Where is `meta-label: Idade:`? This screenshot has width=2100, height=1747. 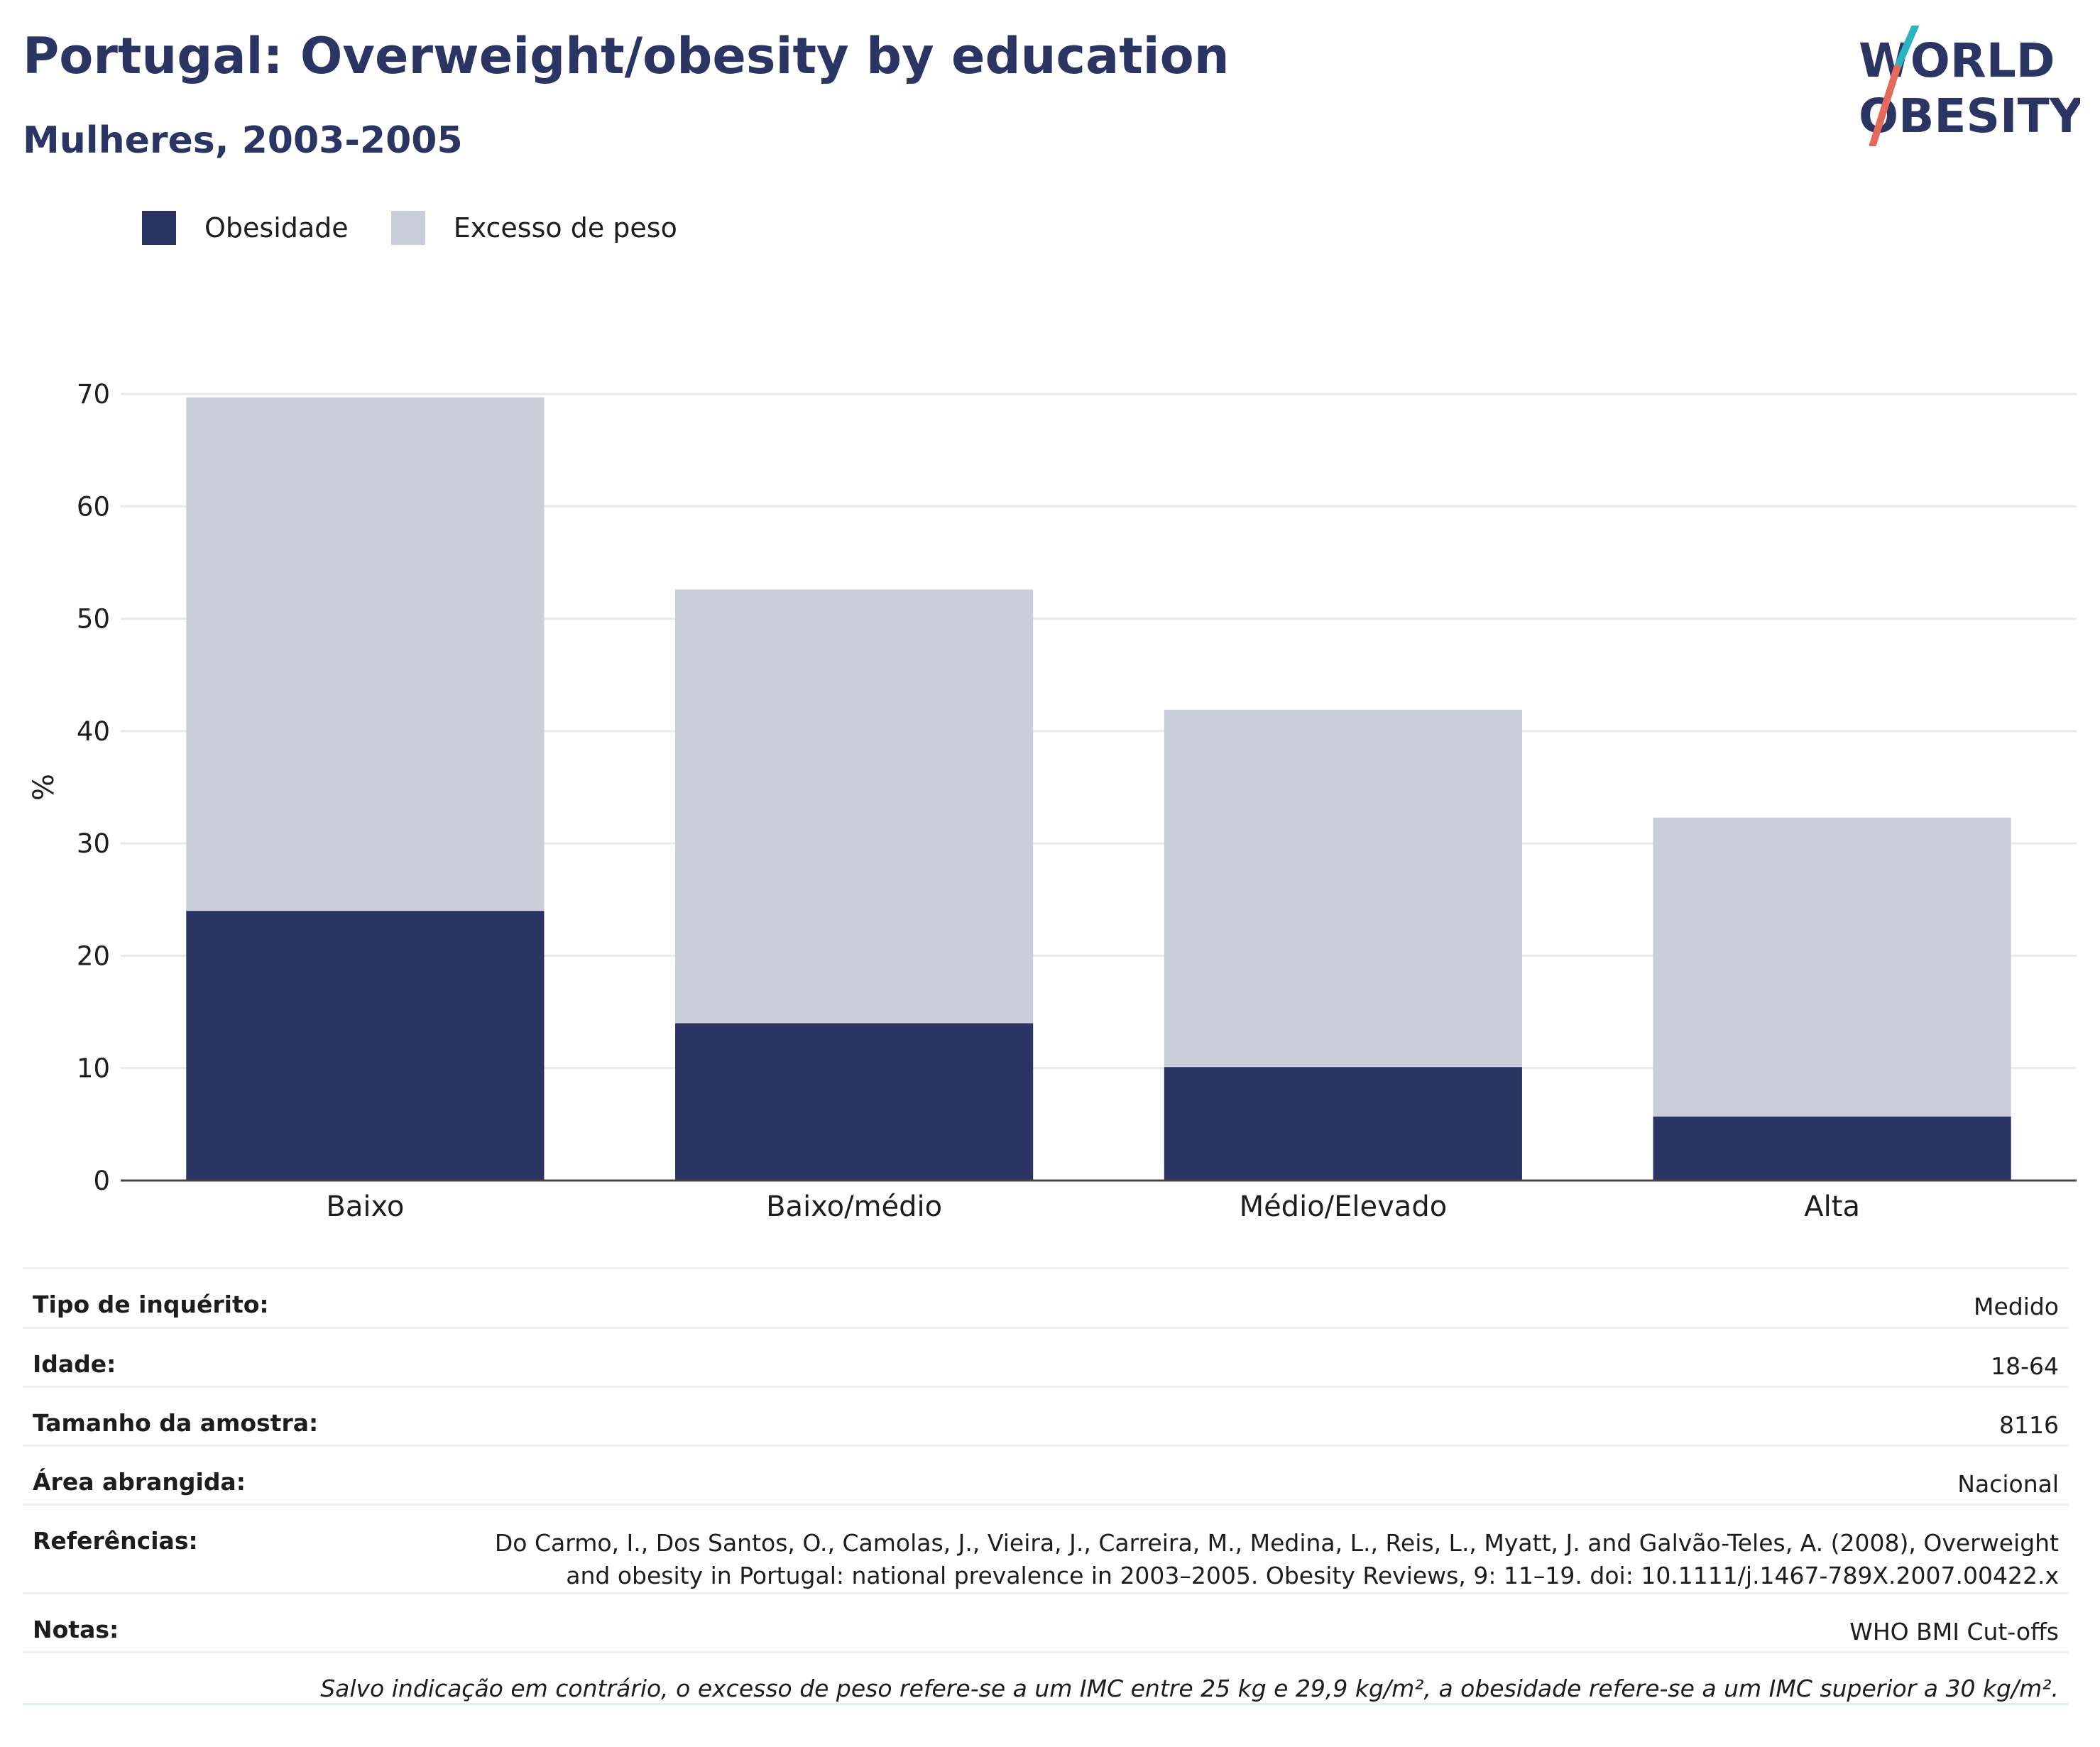
meta-label: Idade: is located at coordinates (74, 1364).